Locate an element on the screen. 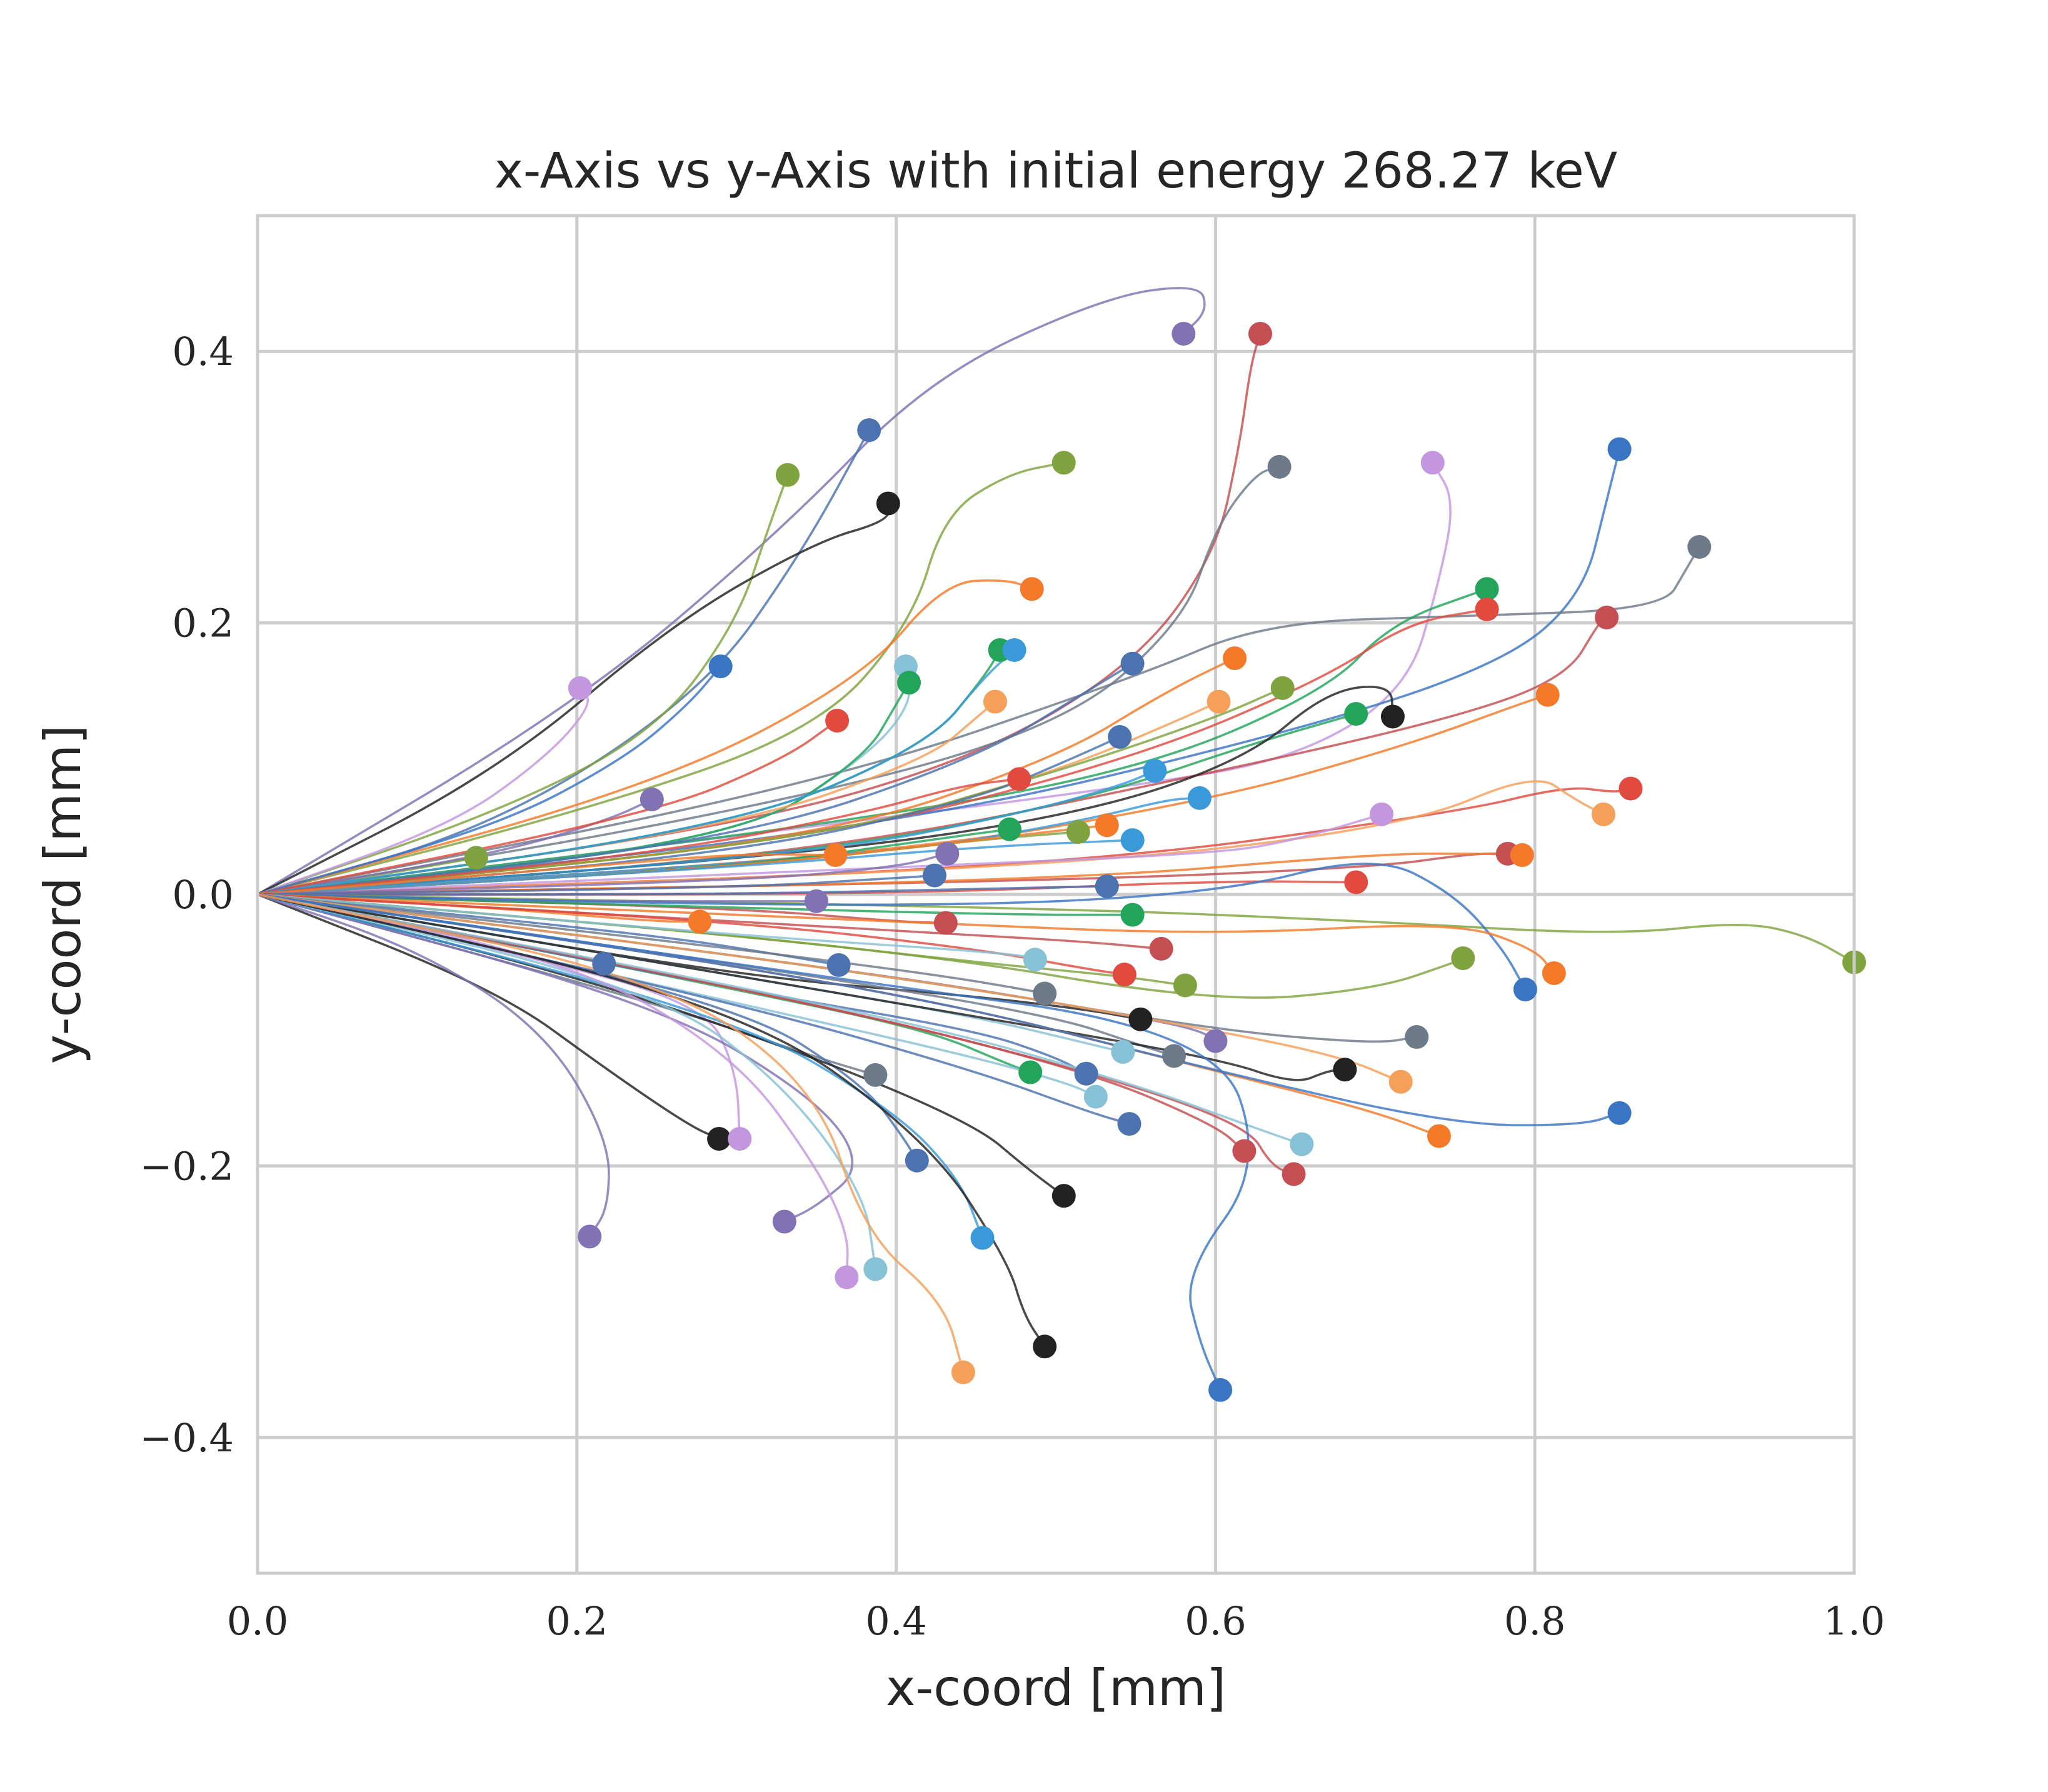  y-tick-label: 0.0 is located at coordinates (203, 895).